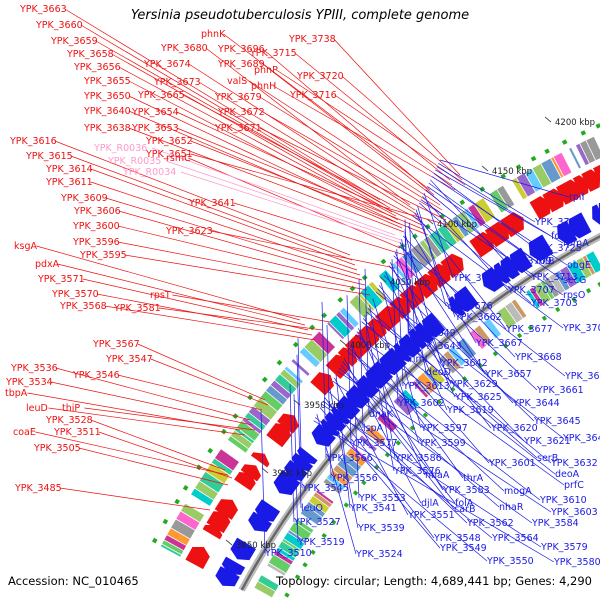  I want to click on reverse-gene-label: YPK_3677, so click(529, 329).